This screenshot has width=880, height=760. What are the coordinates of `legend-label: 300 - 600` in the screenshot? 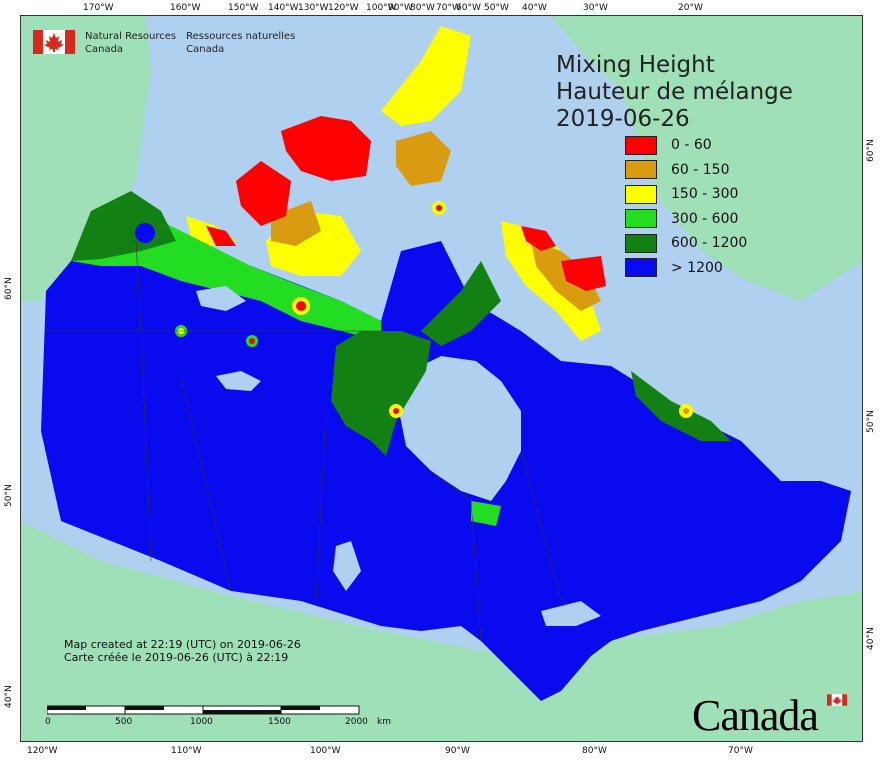 It's located at (705, 218).